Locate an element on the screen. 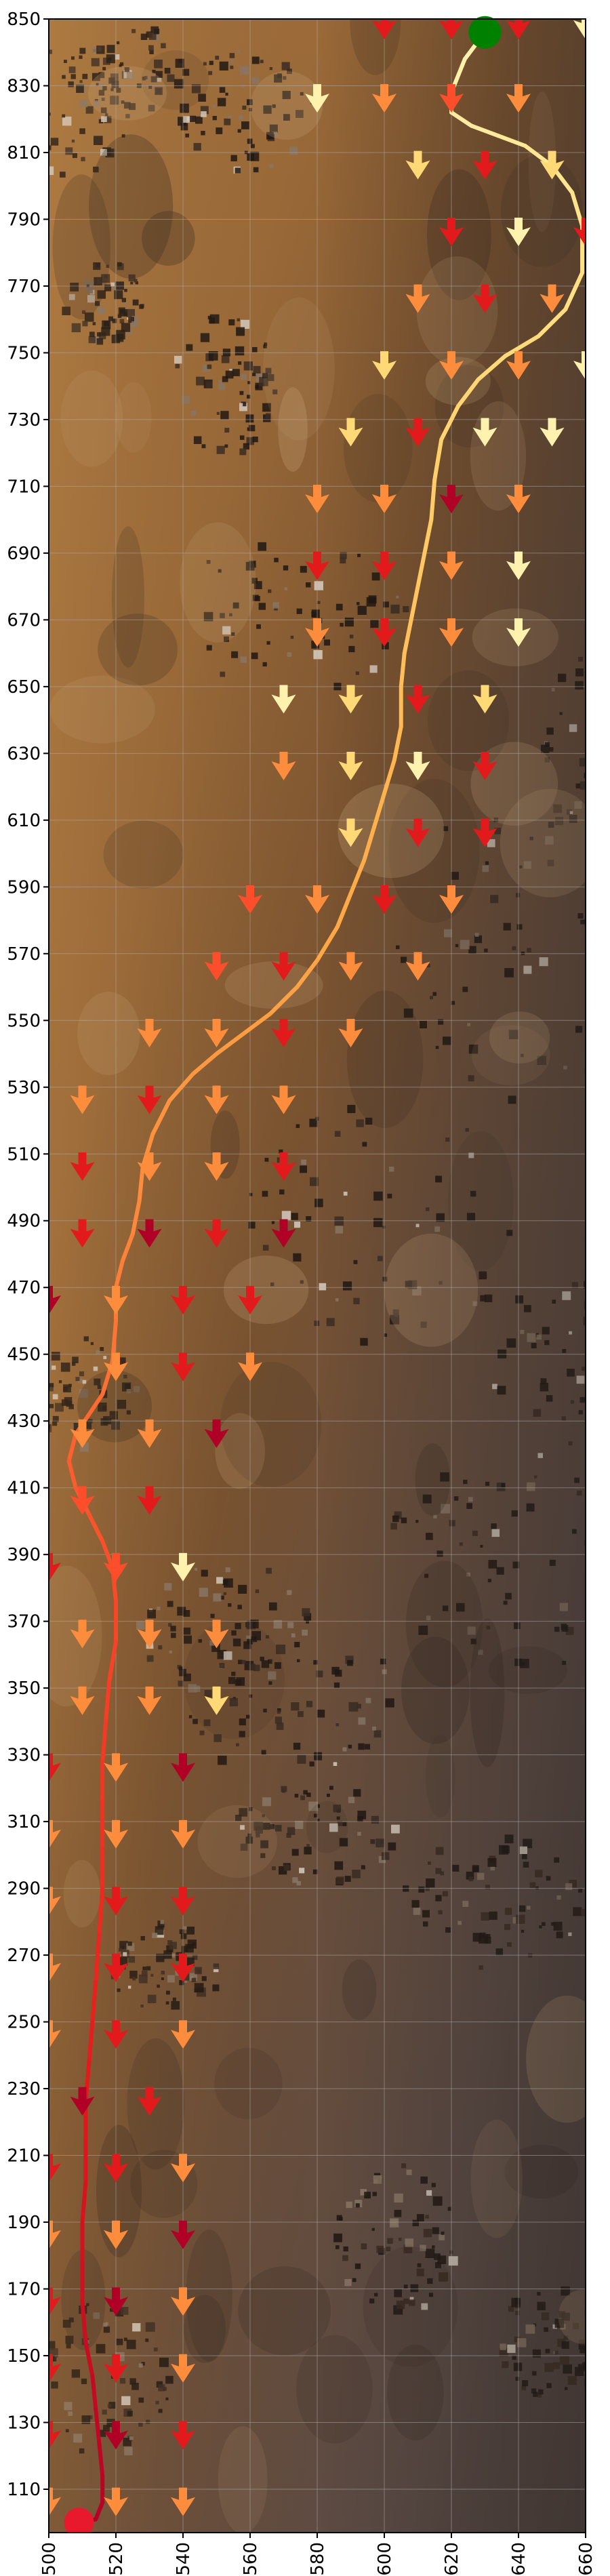 The width and height of the screenshot is (610, 2576). y-tick-label: 290 is located at coordinates (24, 1889).